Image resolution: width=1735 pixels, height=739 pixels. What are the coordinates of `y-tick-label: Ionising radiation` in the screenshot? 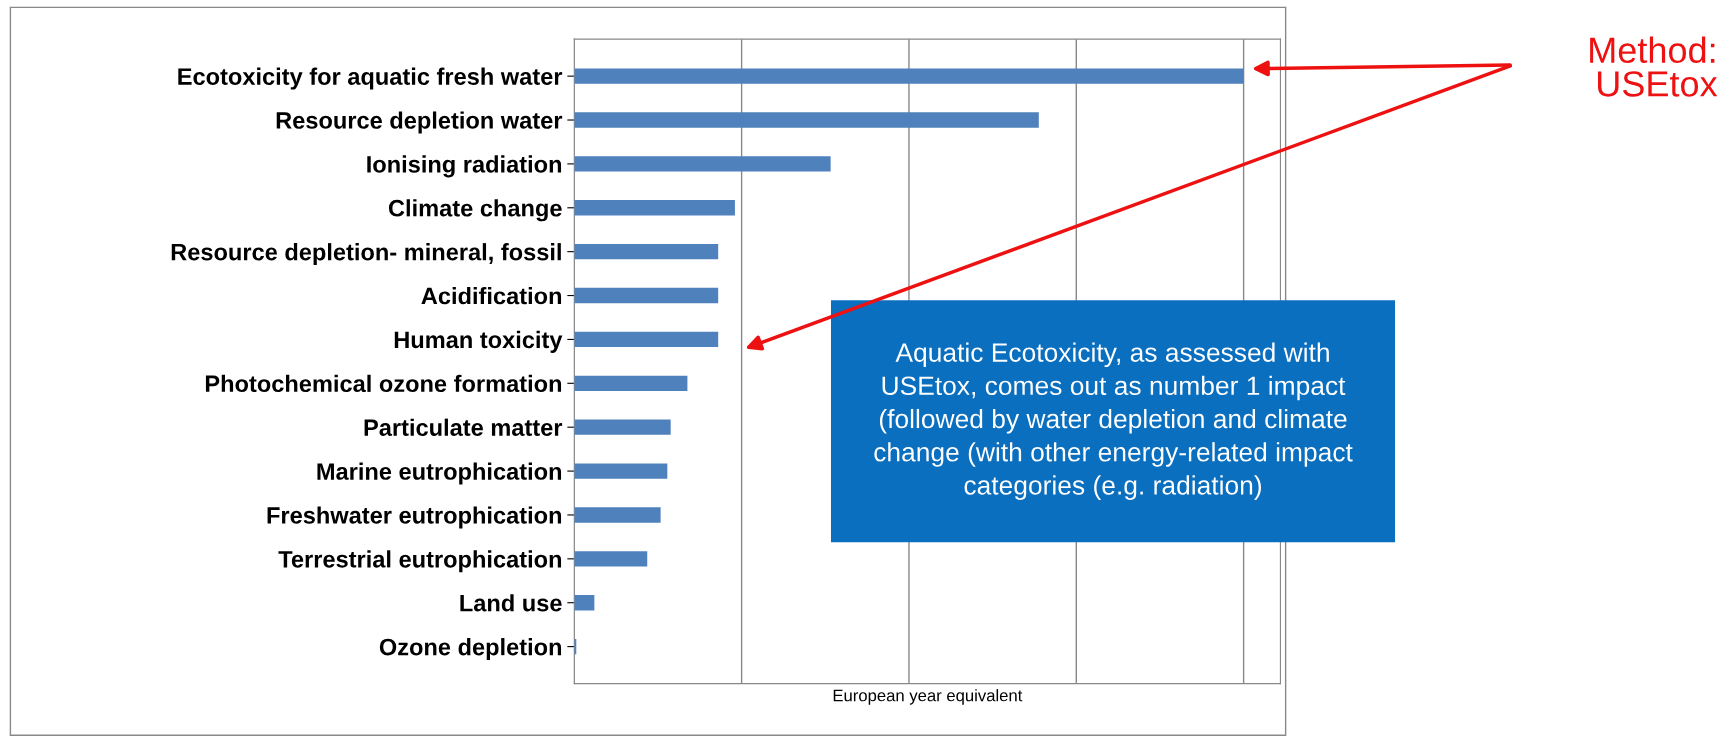 It's located at (464, 166).